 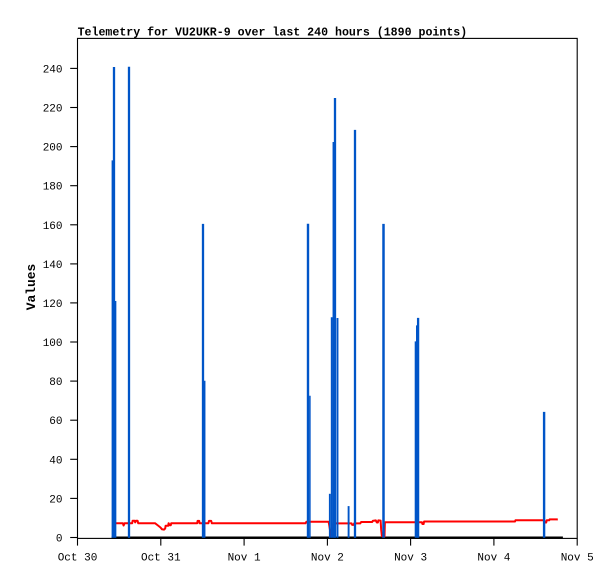 What do you see at coordinates (53, 266) in the screenshot?
I see `svg-text: 140` at bounding box center [53, 266].